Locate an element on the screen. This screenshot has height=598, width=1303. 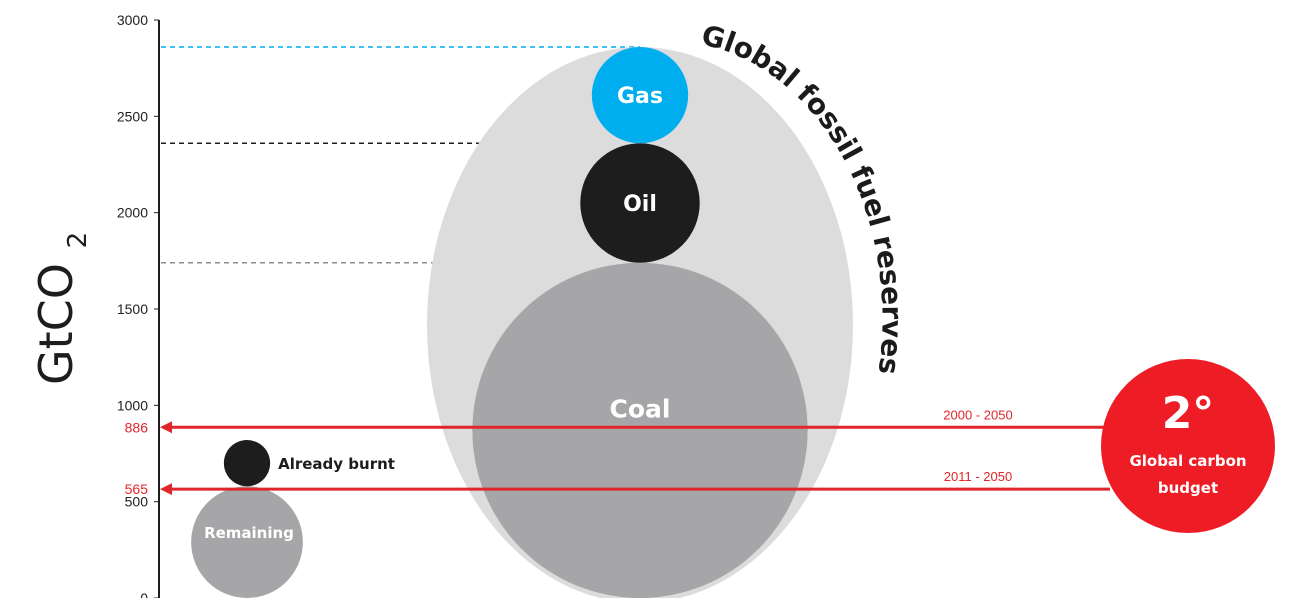
reserve-bubble-coal is located at coordinates (640, 430).